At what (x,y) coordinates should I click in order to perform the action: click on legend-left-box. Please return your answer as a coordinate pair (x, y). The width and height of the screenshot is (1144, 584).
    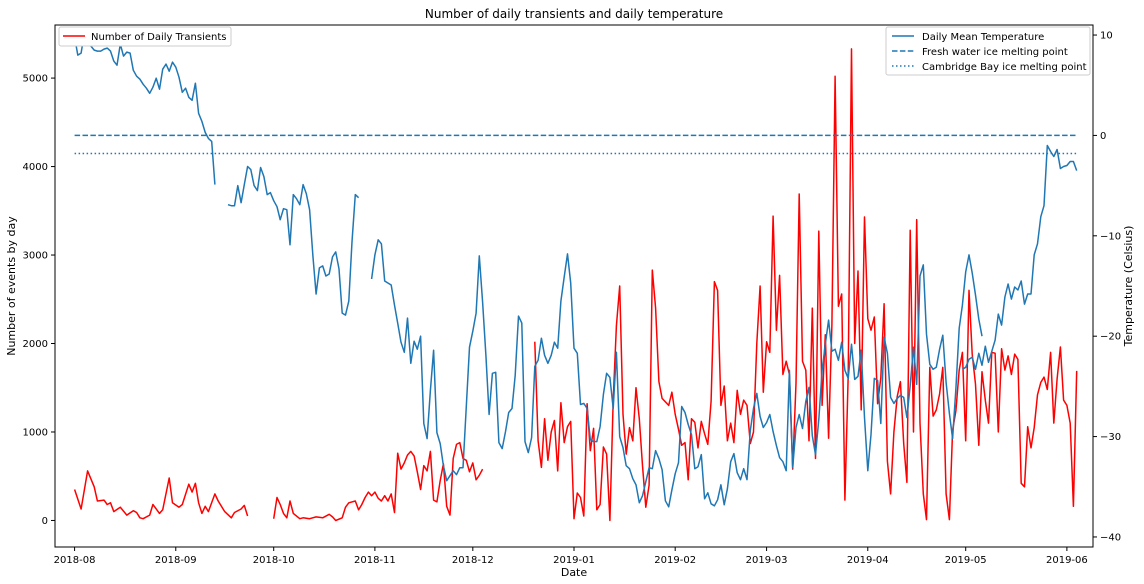
    Looking at the image, I should click on (145, 36).